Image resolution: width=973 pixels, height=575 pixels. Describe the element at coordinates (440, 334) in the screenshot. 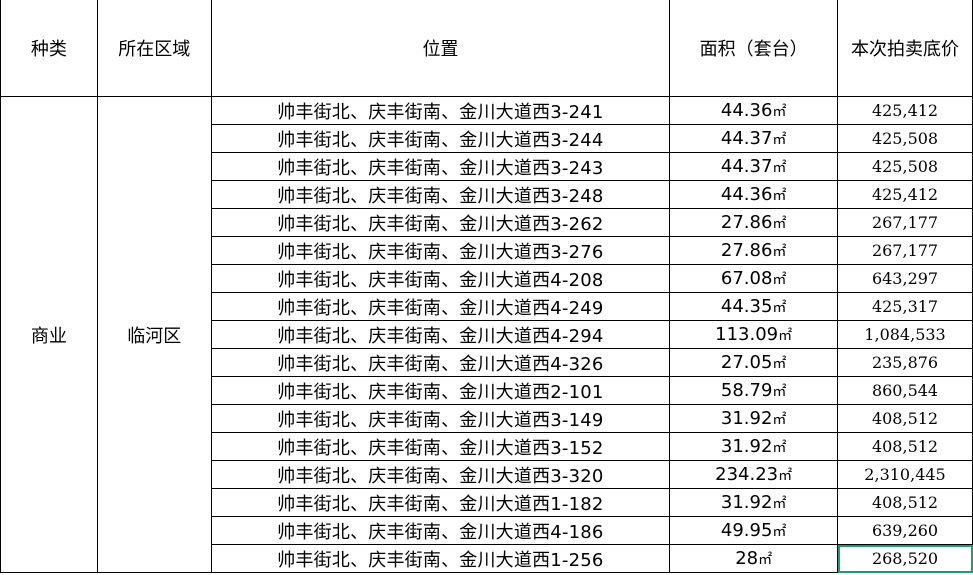

I see `location-cell: 帅丰街北、庆丰街南、金川大道西4-294` at that location.